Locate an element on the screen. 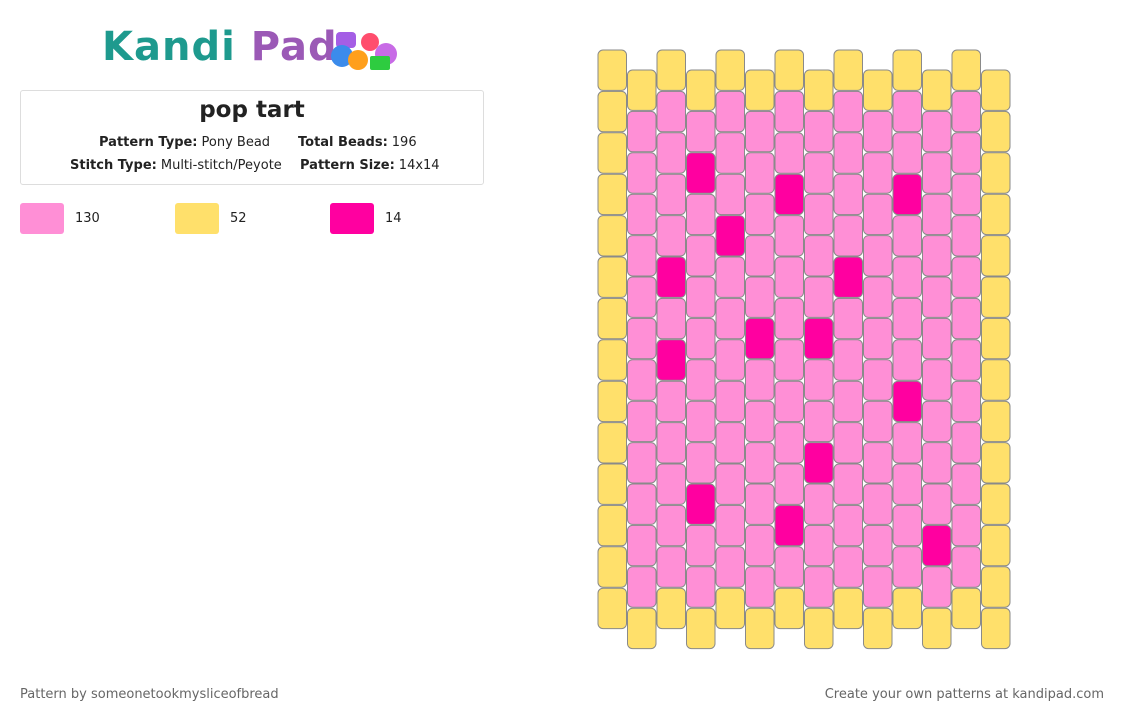 This screenshot has width=1124, height=720. promo-link: Create your own patterns at kandipad.com is located at coordinates (964, 694).